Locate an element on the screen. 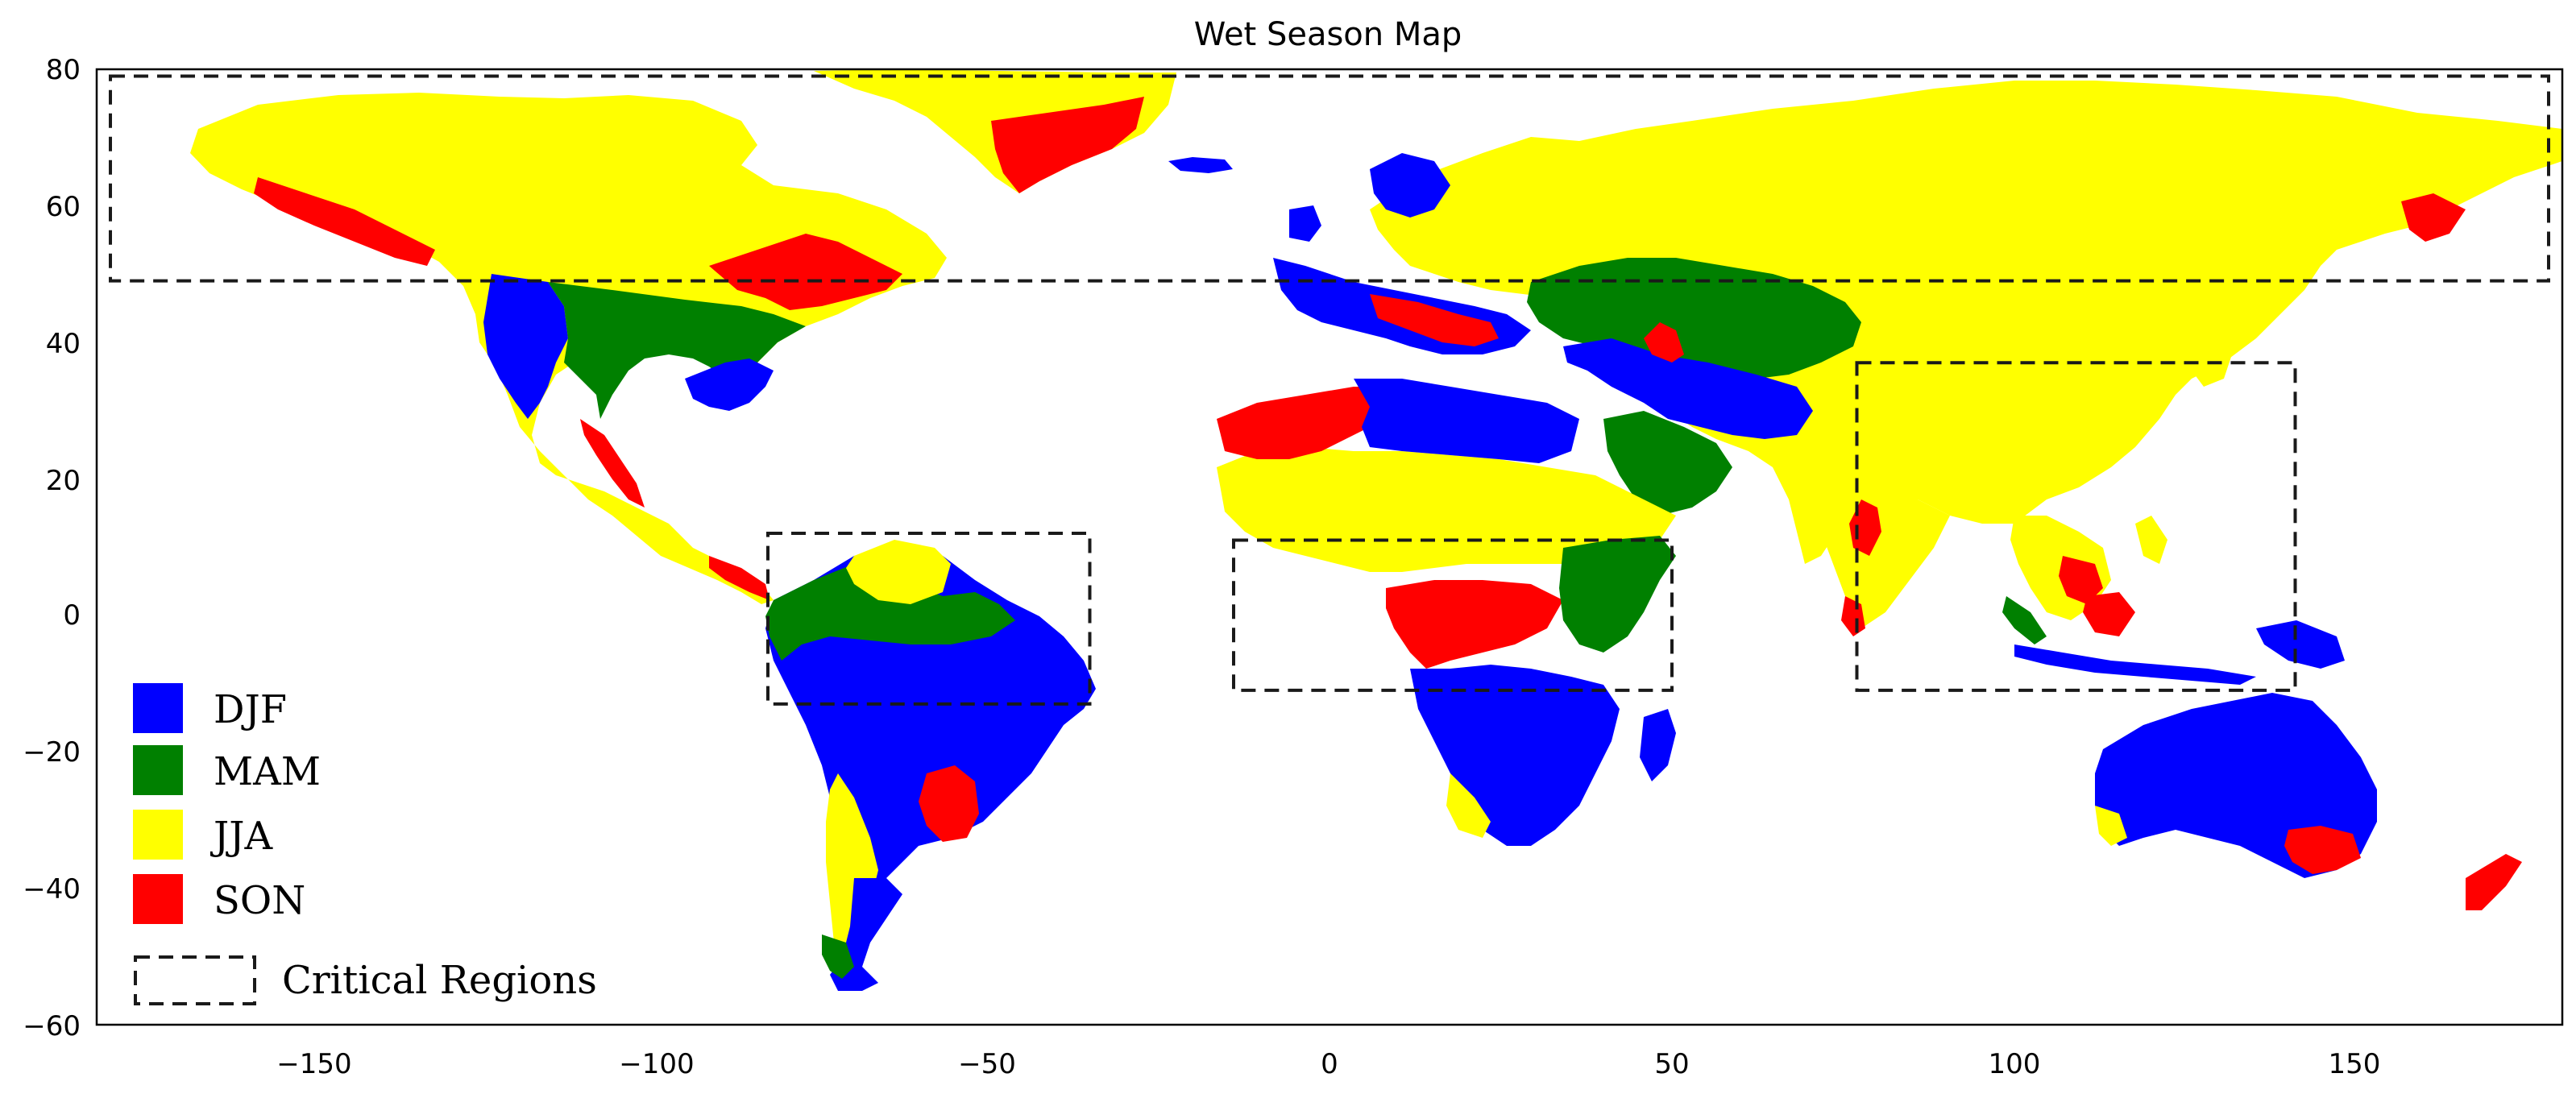 The image size is (2576, 1094). x-tick-label: 150 is located at coordinates (2355, 1064).